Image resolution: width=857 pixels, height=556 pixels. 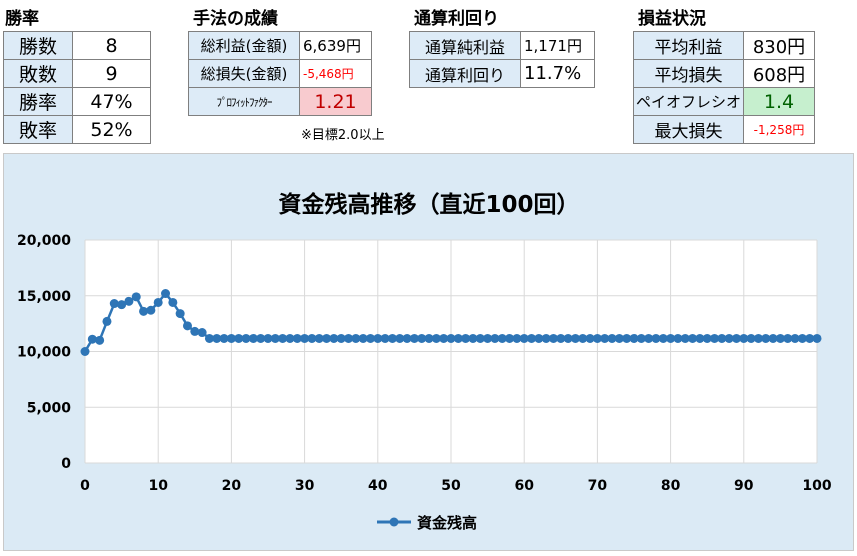 What do you see at coordinates (598, 486) in the screenshot?
I see `x-tick-label: 70` at bounding box center [598, 486].